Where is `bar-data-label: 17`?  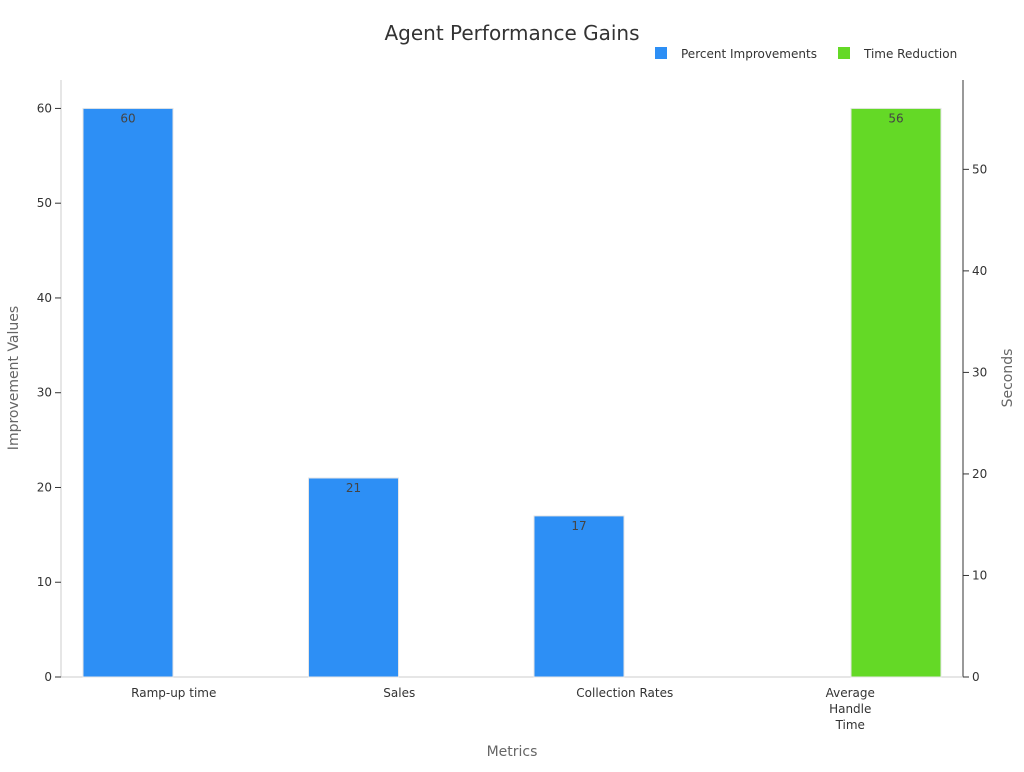 bar-data-label: 17 is located at coordinates (578, 526).